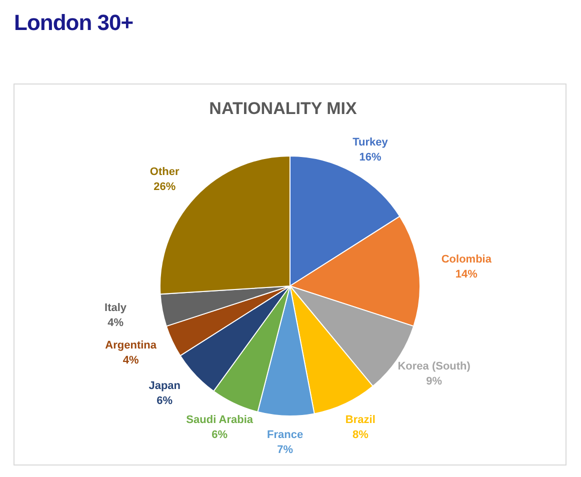 This screenshot has width=581, height=477. I want to click on slice-label: Italy, so click(116, 308).